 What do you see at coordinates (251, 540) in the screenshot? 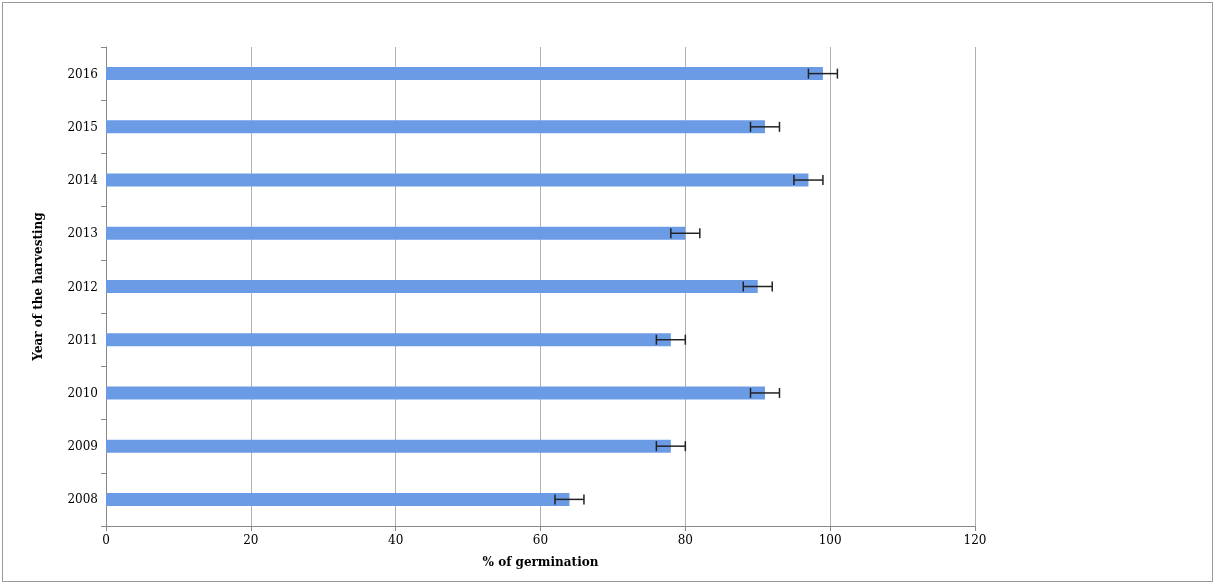
I see `x-tick-label: 20` at bounding box center [251, 540].